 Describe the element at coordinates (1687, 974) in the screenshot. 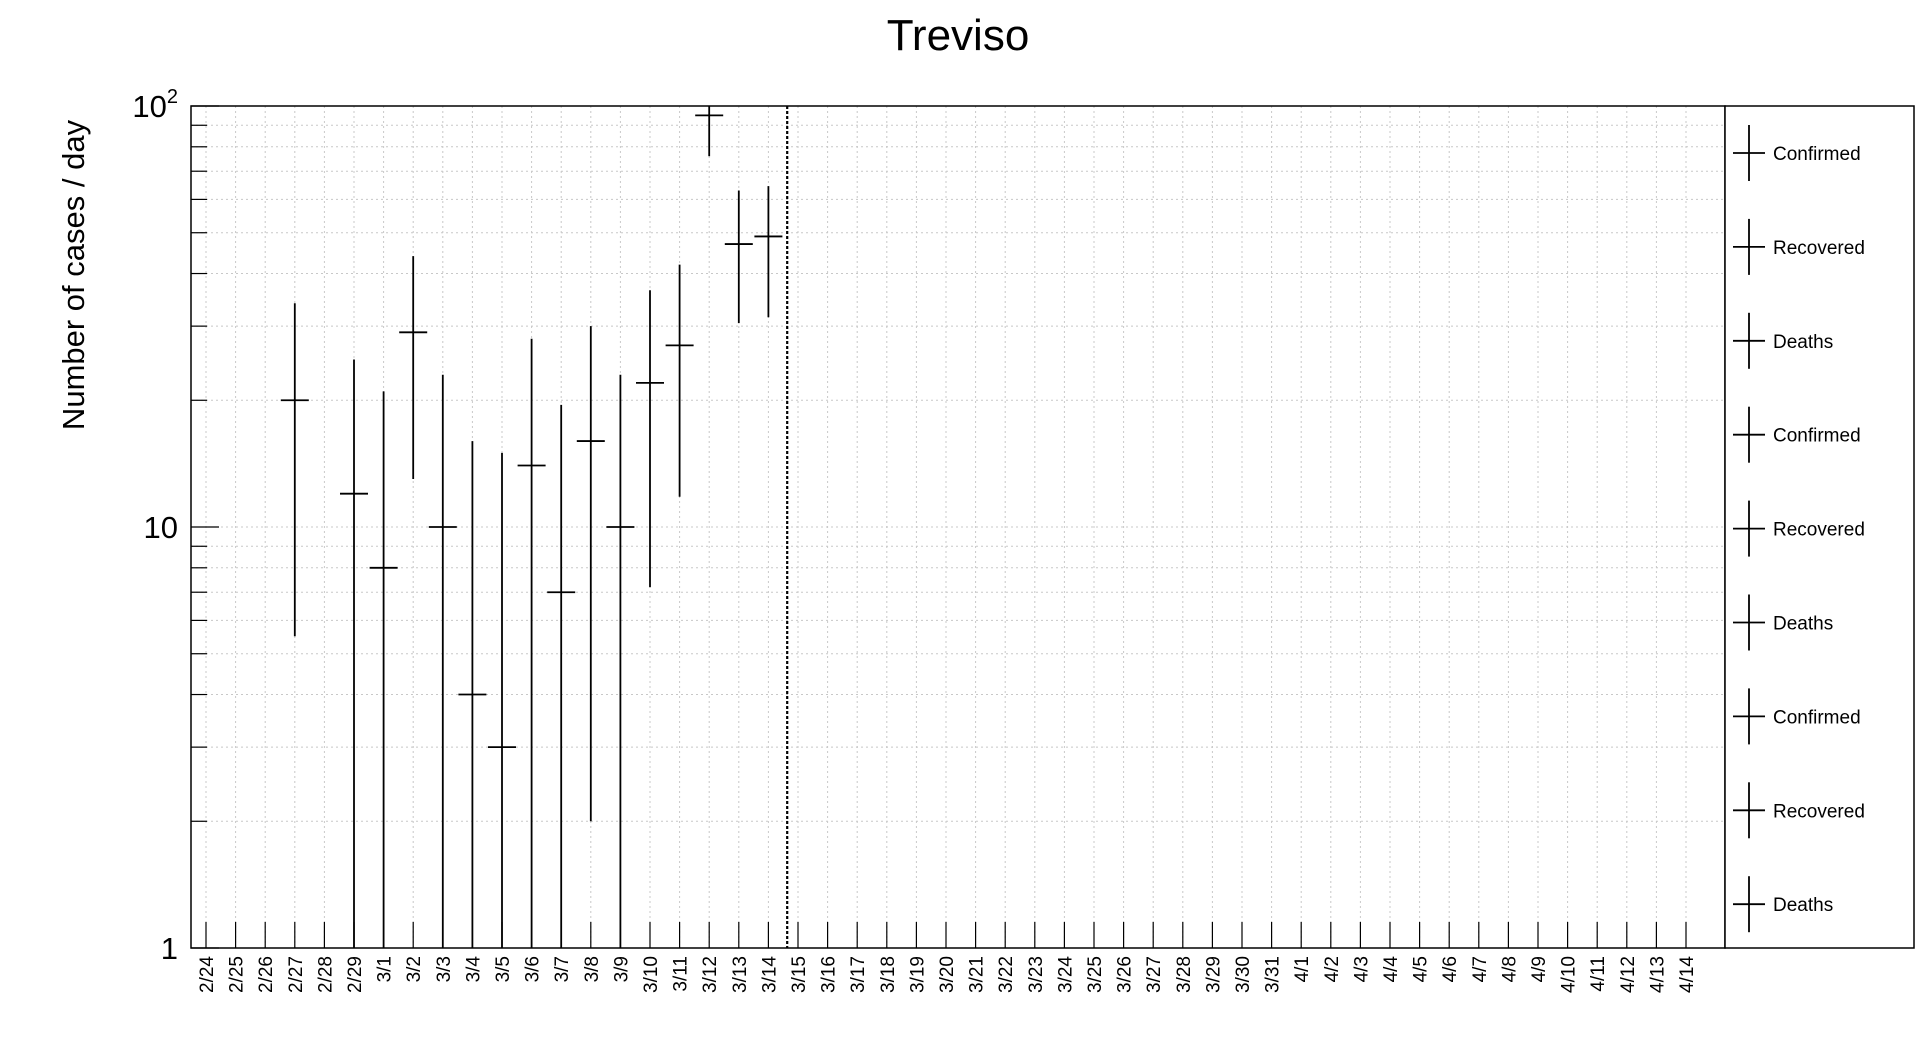

I see `x-tick-label: 4/14` at that location.